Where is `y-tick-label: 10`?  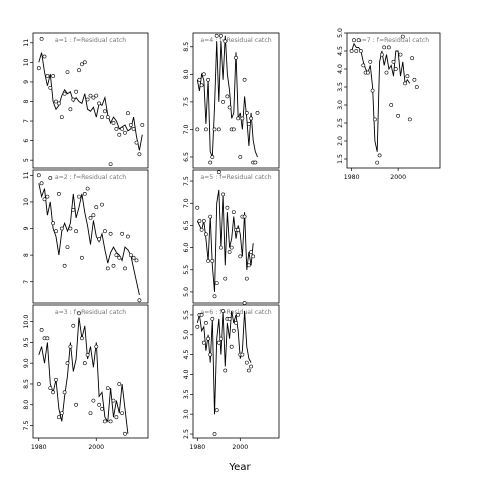 y-tick-label: 10 is located at coordinates (26, 202).